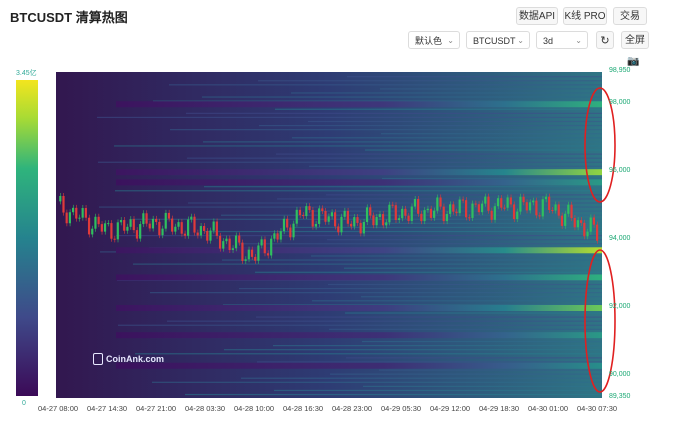 The height and width of the screenshot is (435, 680). What do you see at coordinates (630, 16) in the screenshot?
I see `trade-button: 交易` at bounding box center [630, 16].